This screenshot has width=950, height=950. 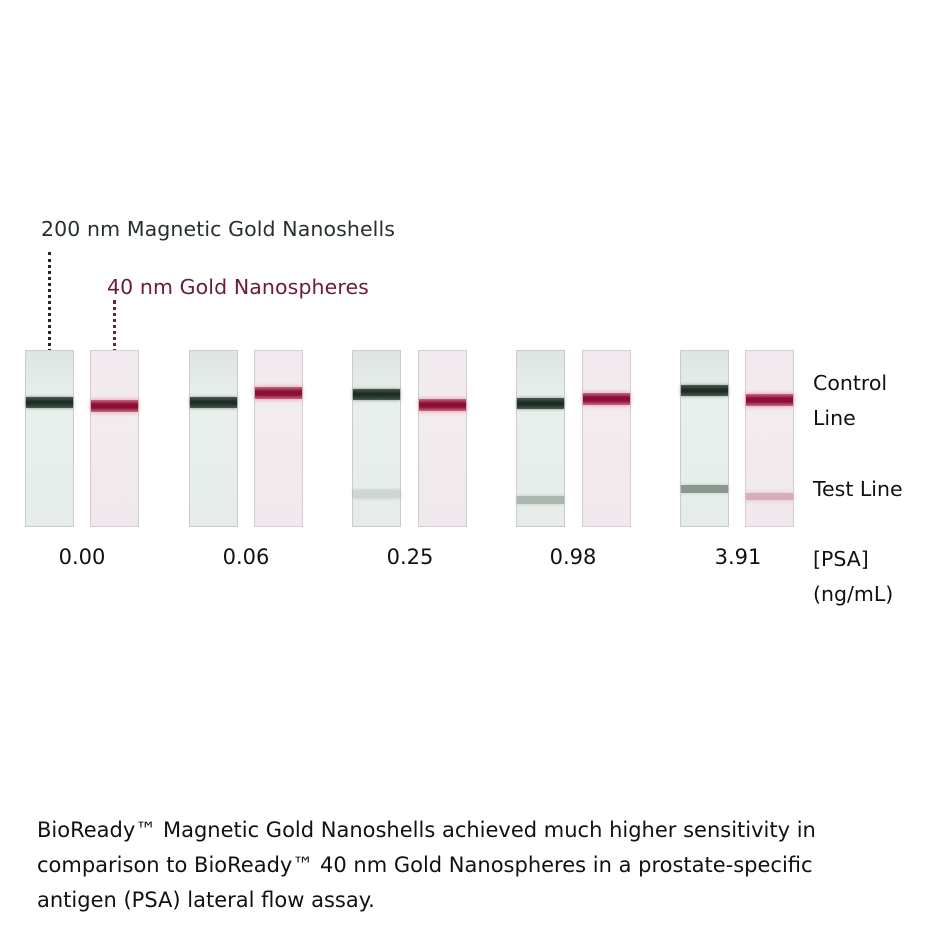 I want to click on concentration-label: 0.00, so click(x=82, y=557).